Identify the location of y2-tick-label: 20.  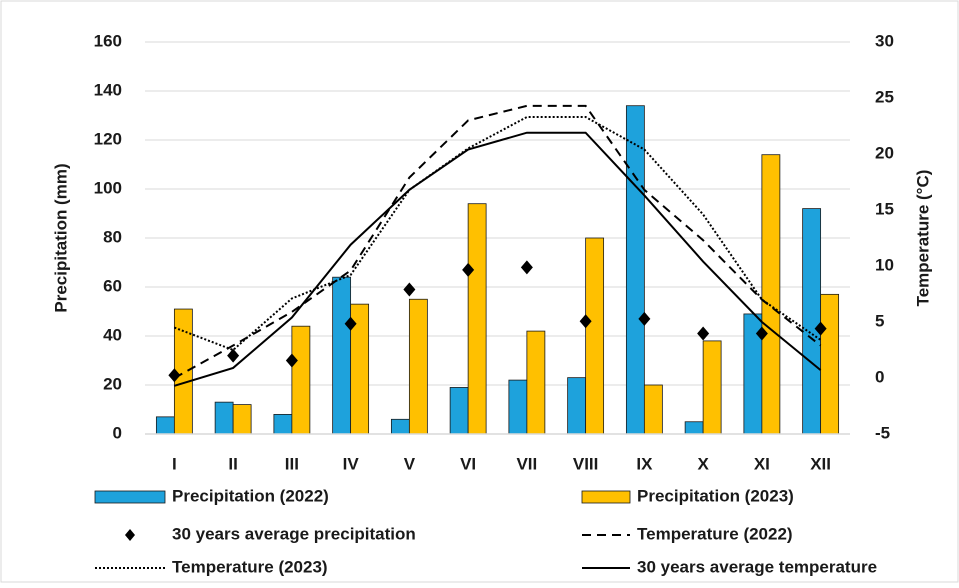
(884, 152).